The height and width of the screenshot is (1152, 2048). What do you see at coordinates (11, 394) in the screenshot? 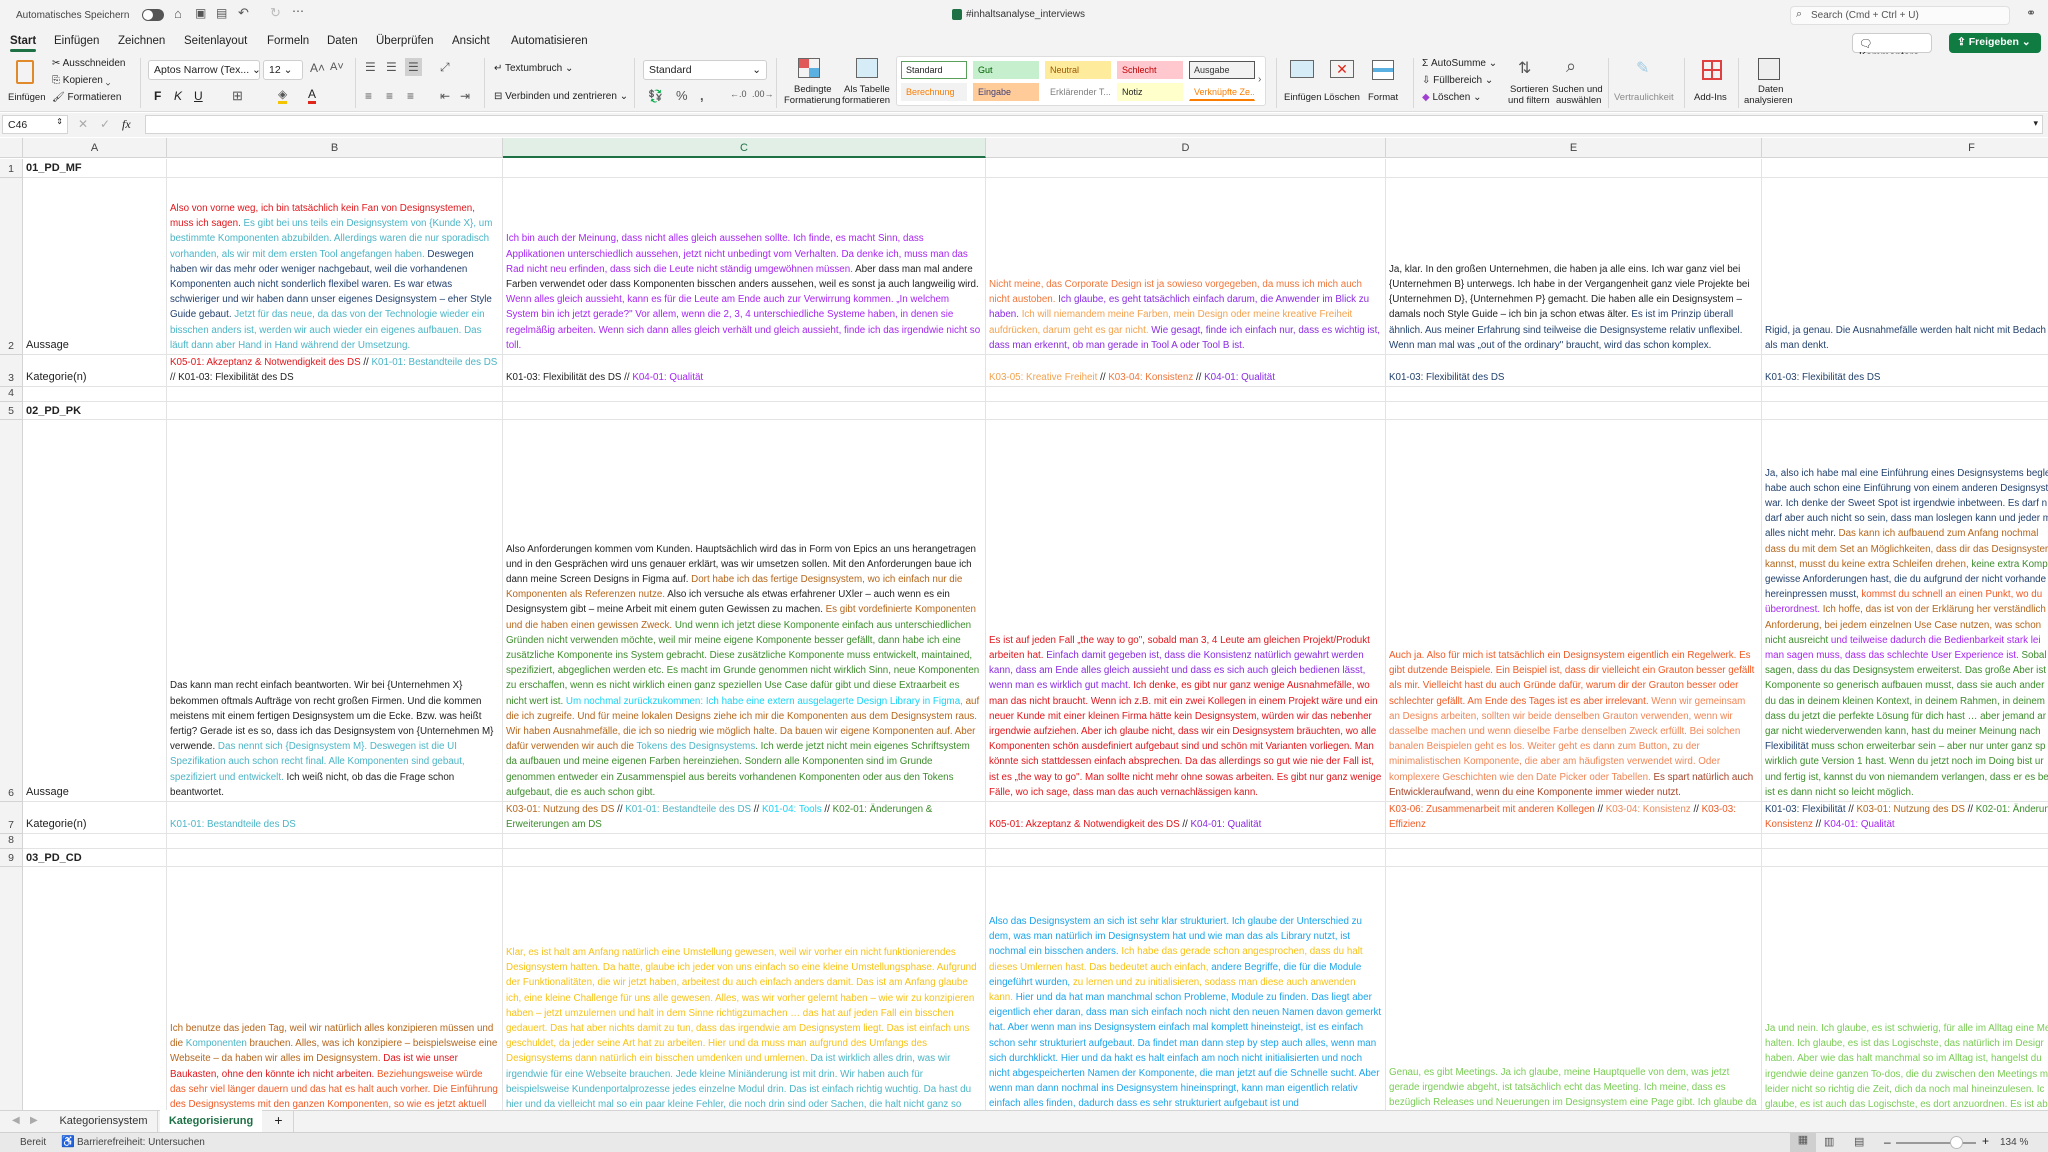
I see `row-header-4: 4` at bounding box center [11, 394].